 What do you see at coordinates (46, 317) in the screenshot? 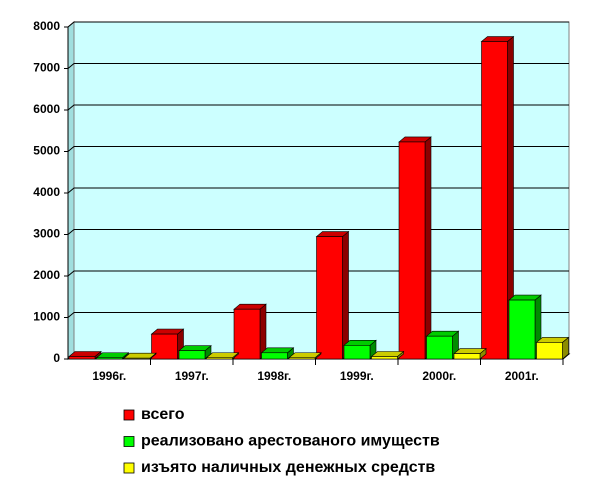
I see `y-tick-label: 1000` at bounding box center [46, 317].